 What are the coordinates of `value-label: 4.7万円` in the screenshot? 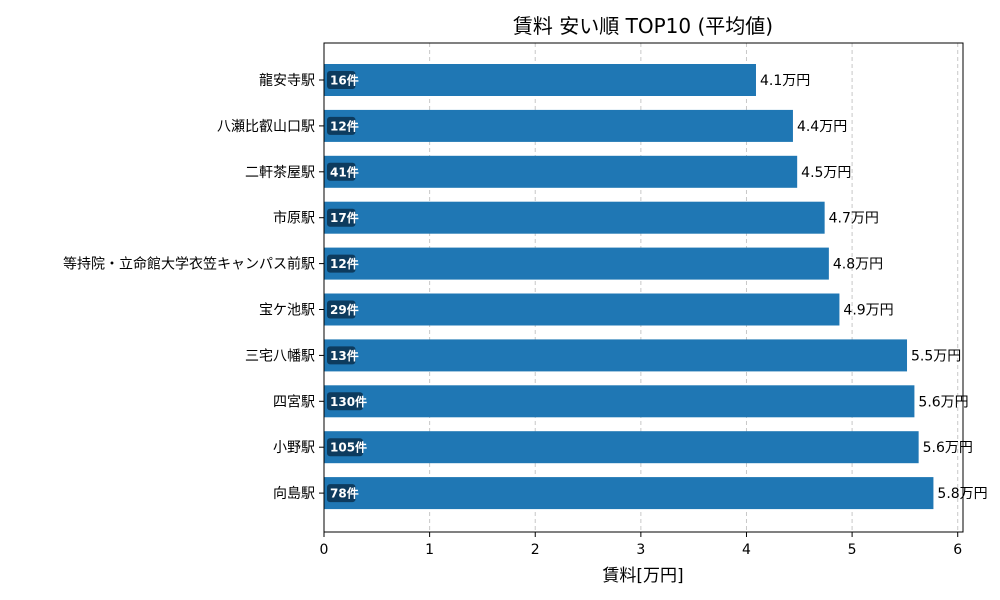 It's located at (854, 219).